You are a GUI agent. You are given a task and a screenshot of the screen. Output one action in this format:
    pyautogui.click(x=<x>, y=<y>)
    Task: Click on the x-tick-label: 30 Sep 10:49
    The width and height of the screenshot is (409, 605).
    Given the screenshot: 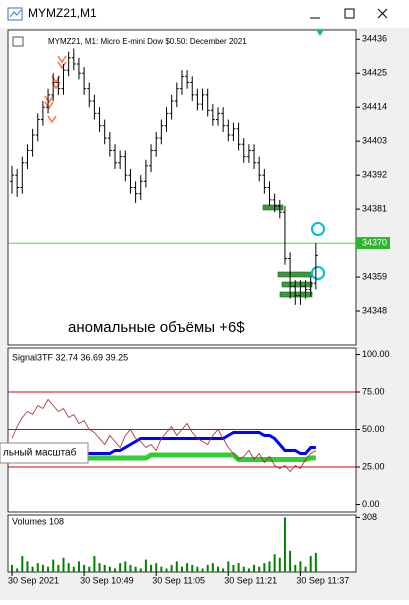 What is the action you would take?
    pyautogui.click(x=107, y=580)
    